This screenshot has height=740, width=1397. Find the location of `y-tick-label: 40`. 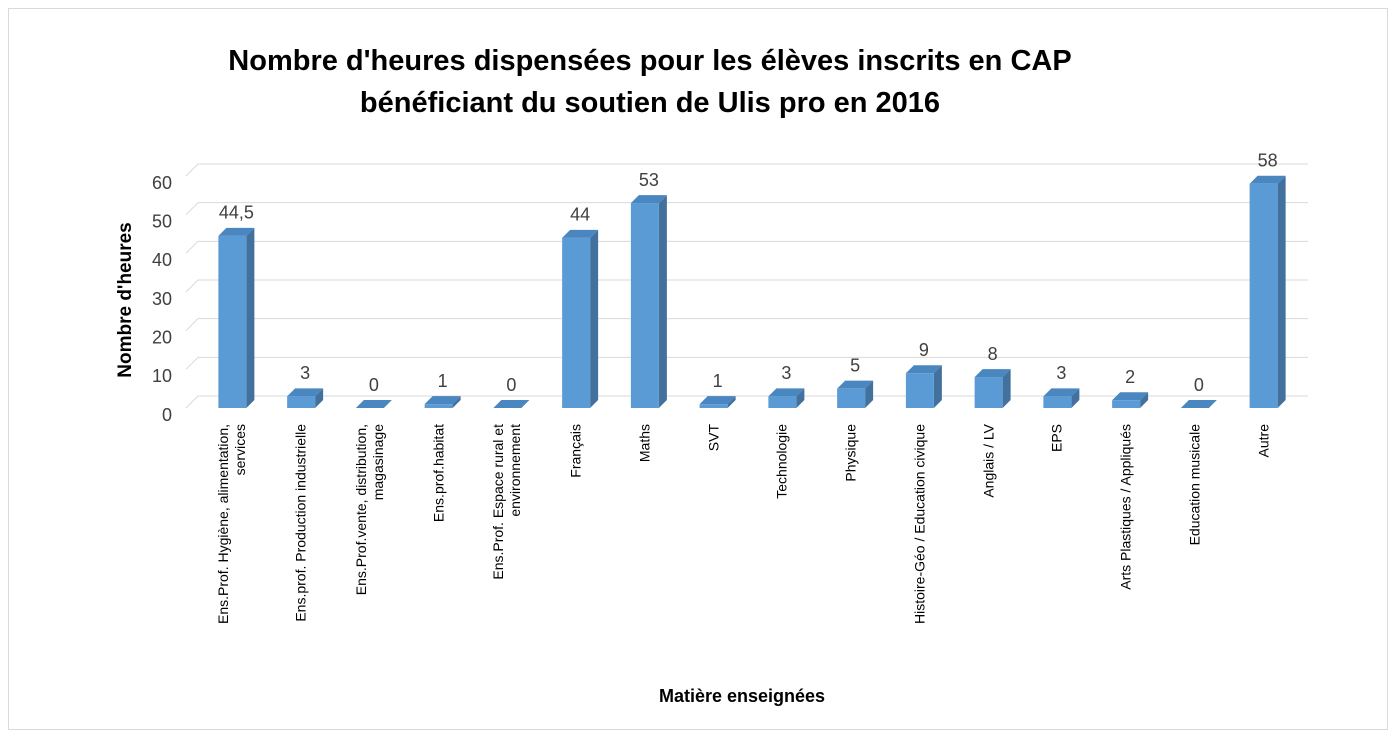

y-tick-label: 40 is located at coordinates (162, 260).